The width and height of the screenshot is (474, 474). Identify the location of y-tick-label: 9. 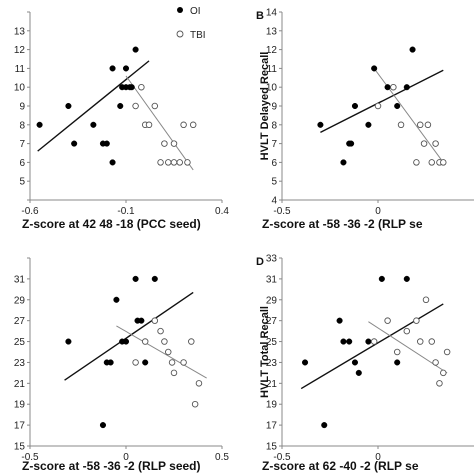
(274, 107).